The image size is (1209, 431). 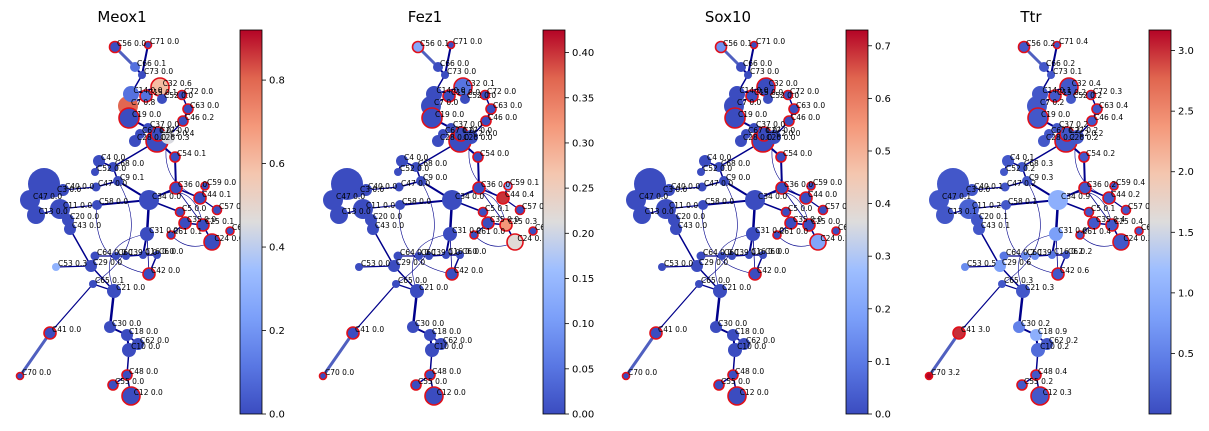 What do you see at coordinates (466, 230) in the screenshot?
I see `node-label: C31 0.0` at bounding box center [466, 230].